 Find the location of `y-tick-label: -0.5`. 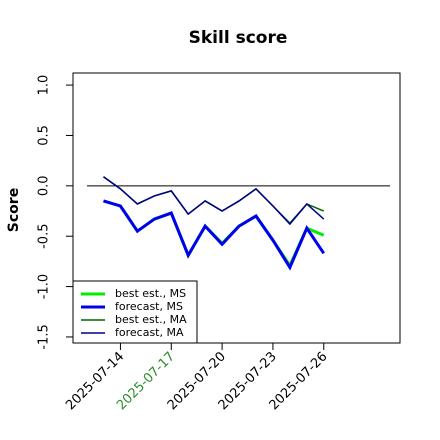

y-tick-label: -0.5 is located at coordinates (44, 236).